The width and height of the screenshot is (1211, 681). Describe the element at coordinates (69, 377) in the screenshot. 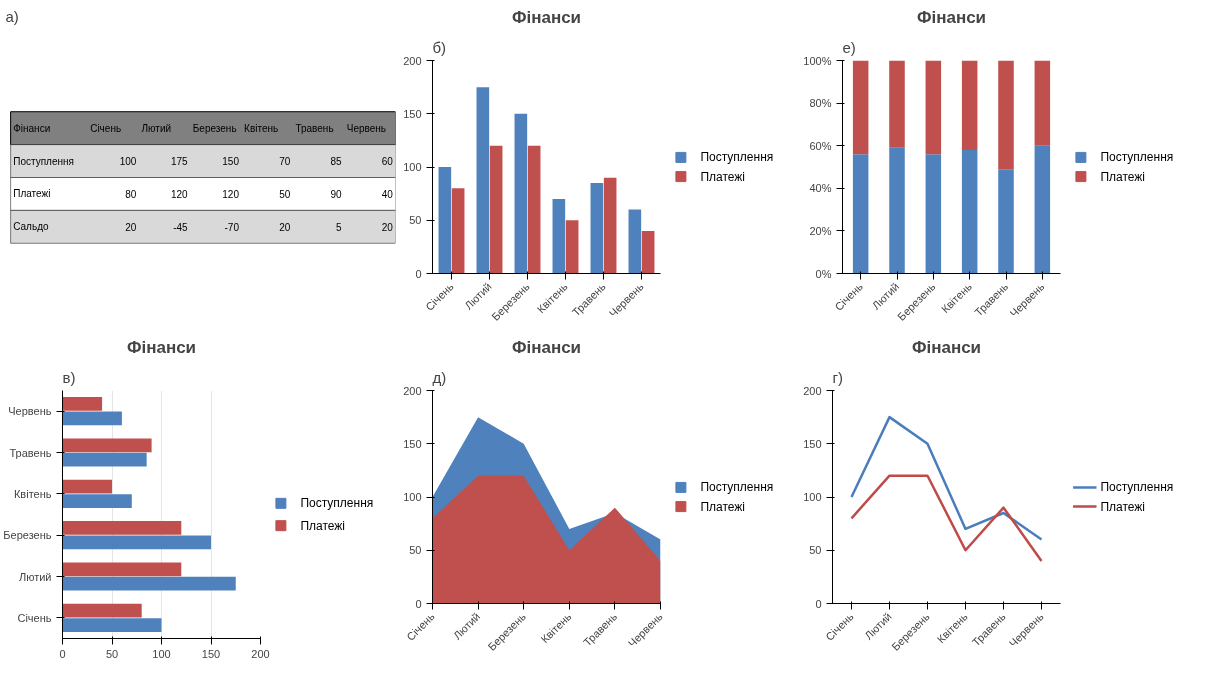

I see `text: в)` at that location.